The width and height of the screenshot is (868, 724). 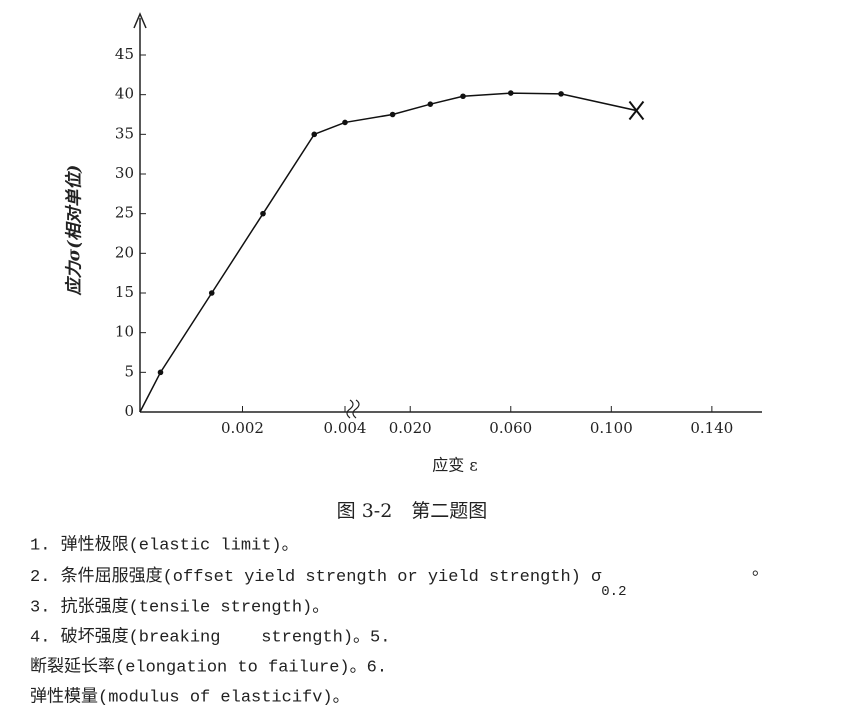 I want to click on x-tick-label: 0.100, so click(x=611, y=428).